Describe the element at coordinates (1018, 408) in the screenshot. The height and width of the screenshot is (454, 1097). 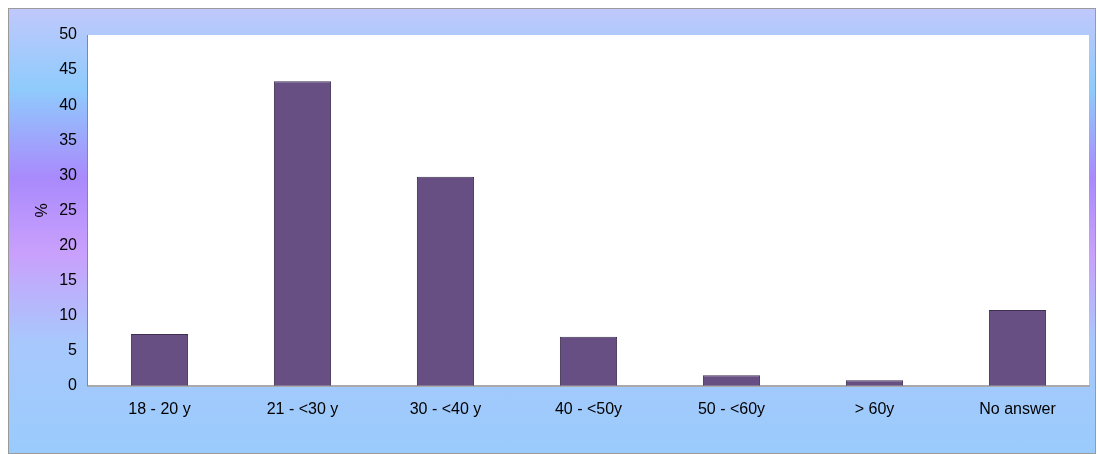
I see `x-tick-label: No answer` at that location.